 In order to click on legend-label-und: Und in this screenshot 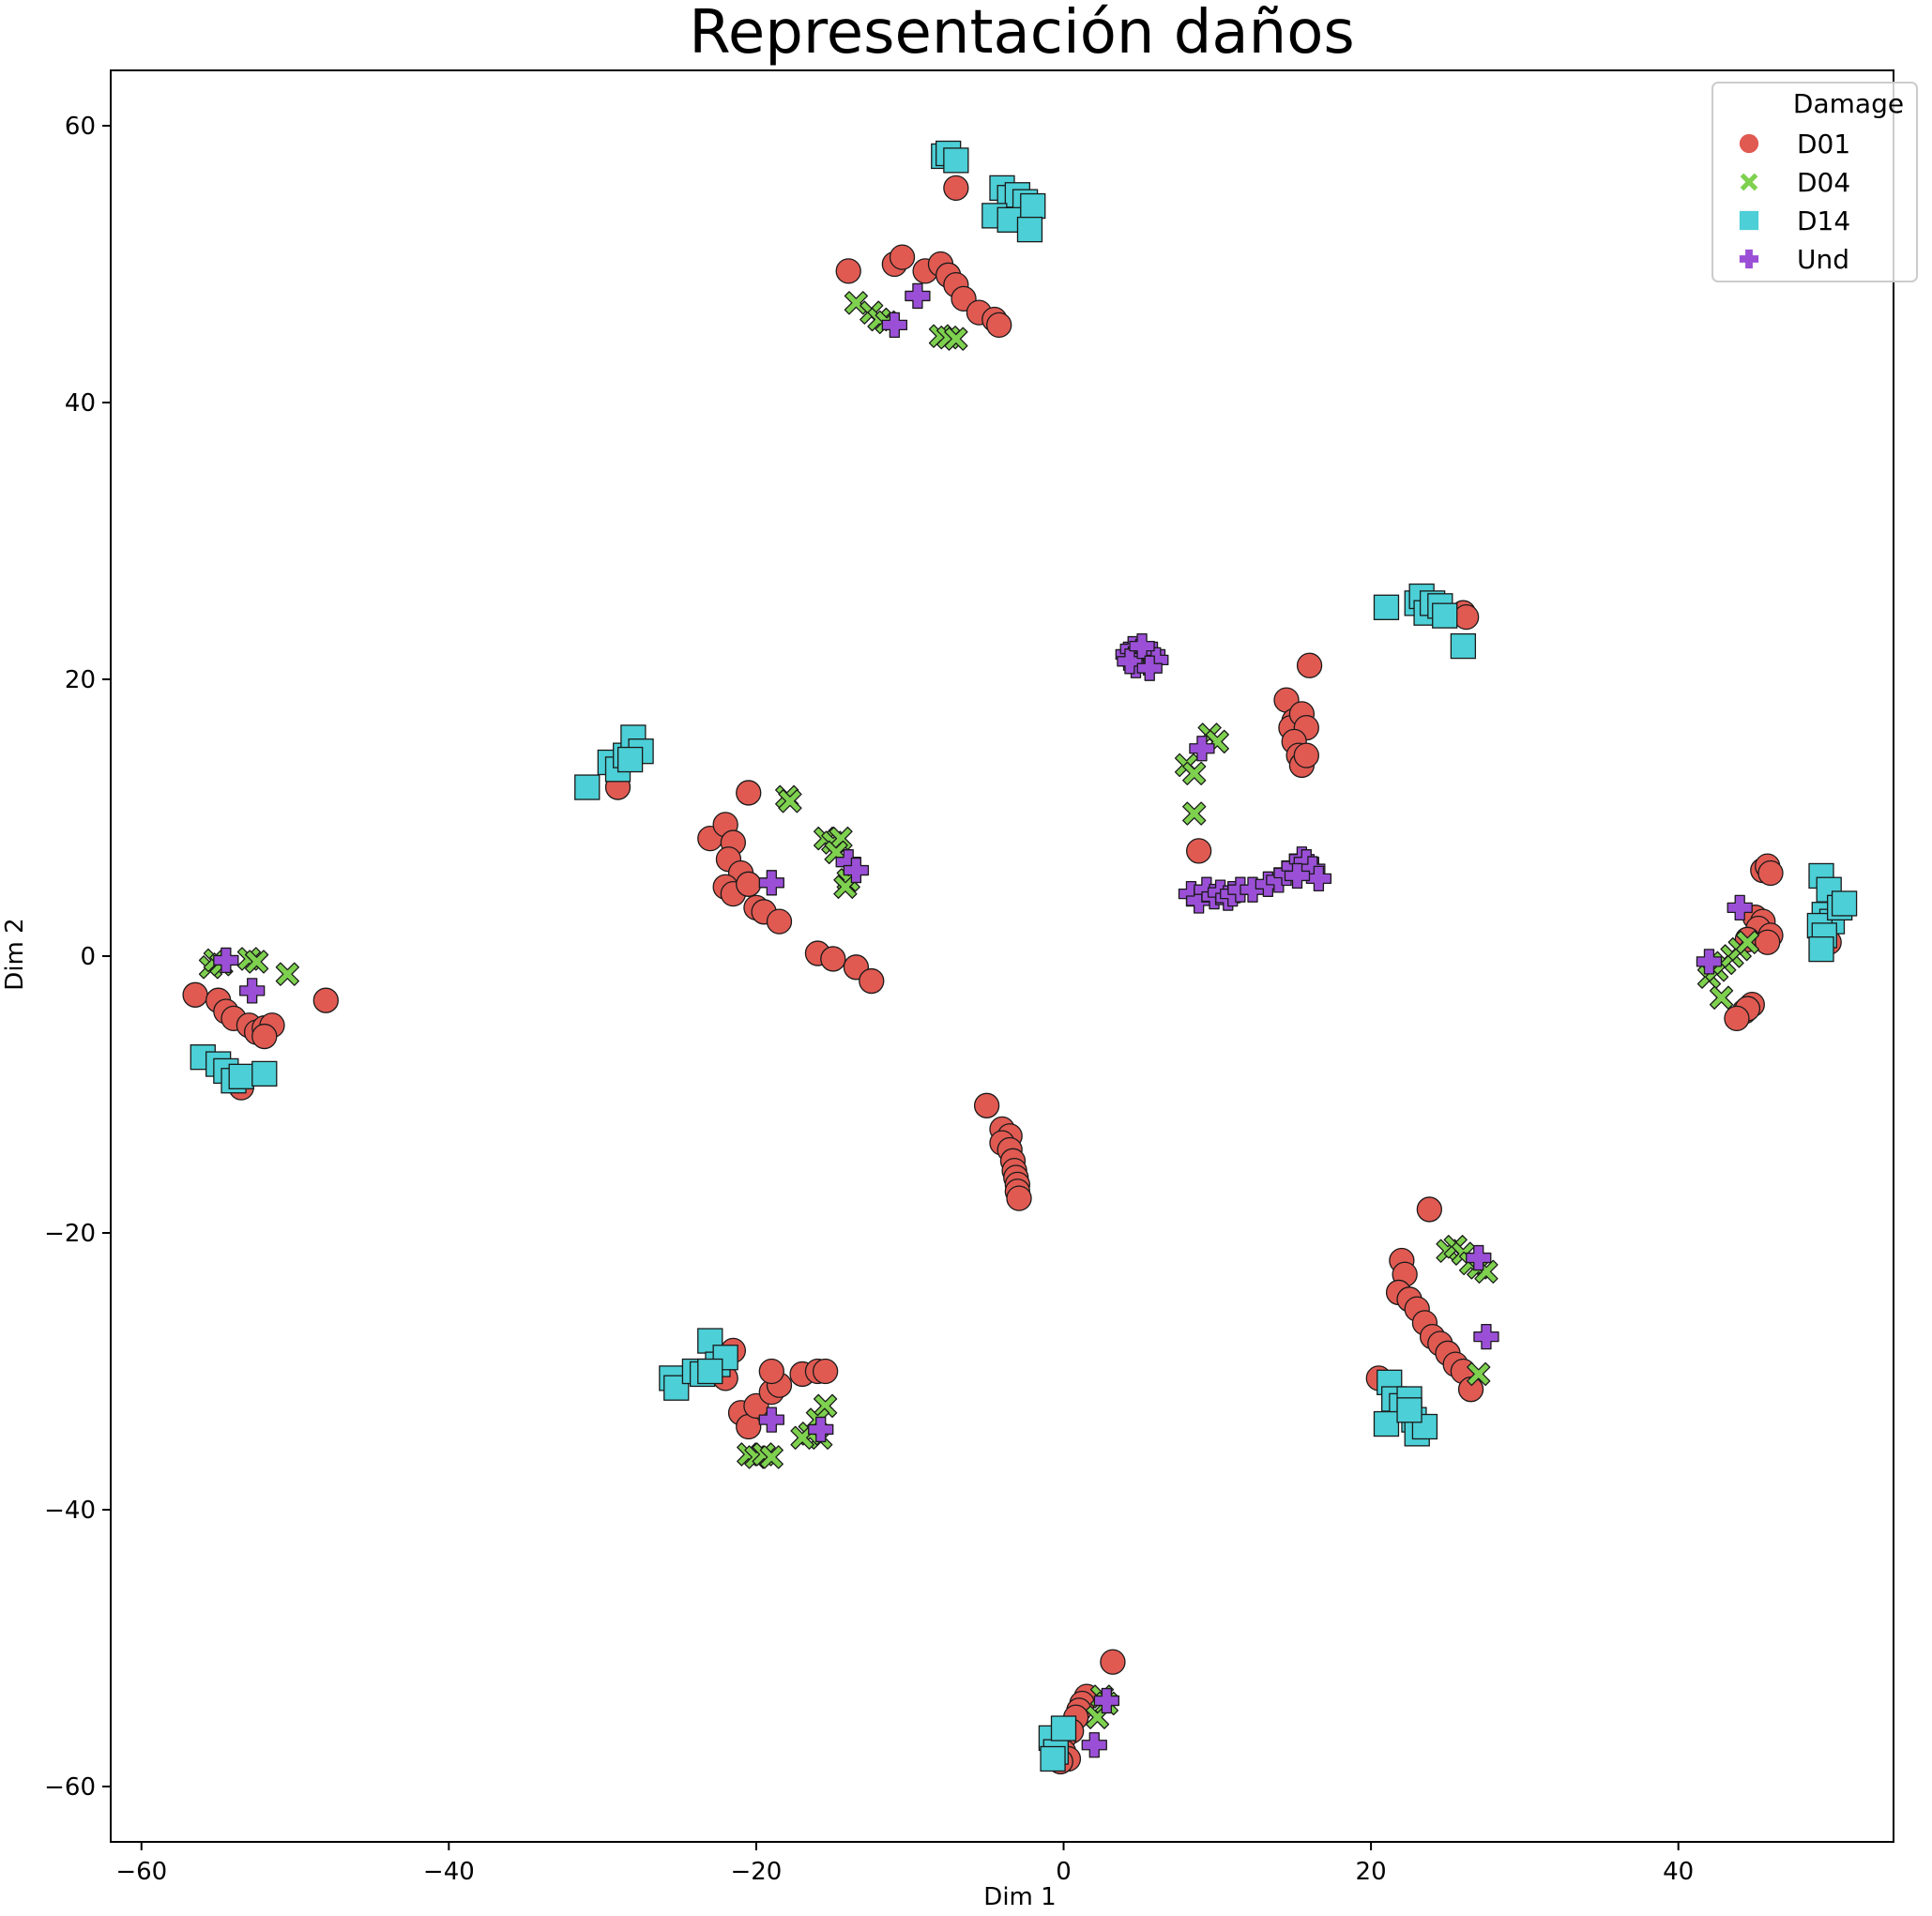, I will do `click(1823, 259)`.